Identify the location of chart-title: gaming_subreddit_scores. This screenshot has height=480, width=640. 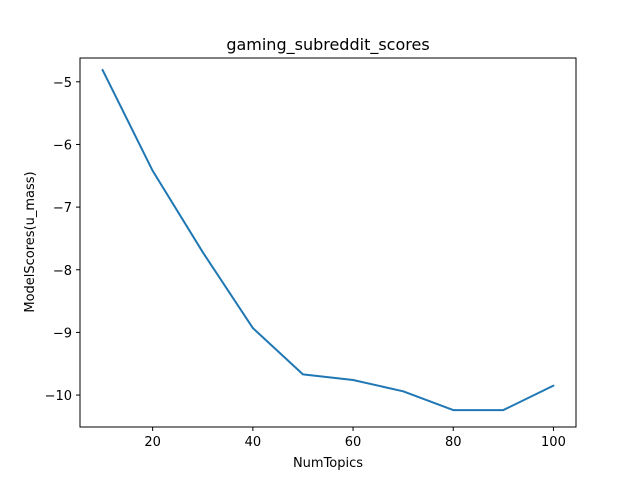
(327, 45).